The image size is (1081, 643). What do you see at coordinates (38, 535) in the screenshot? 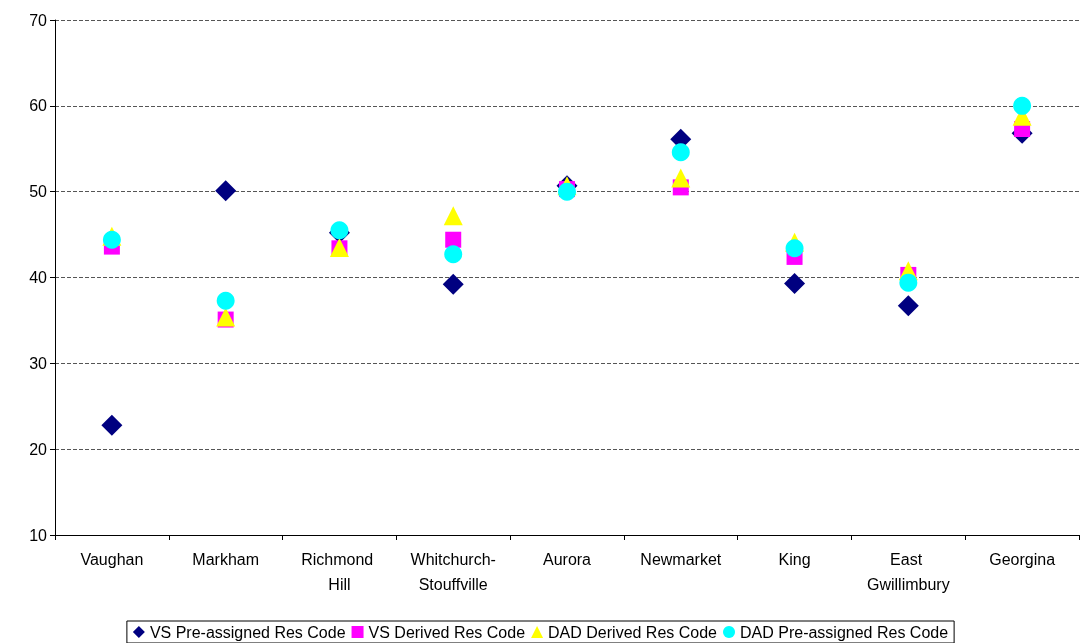
I see `y-tick-label: 10` at bounding box center [38, 535].